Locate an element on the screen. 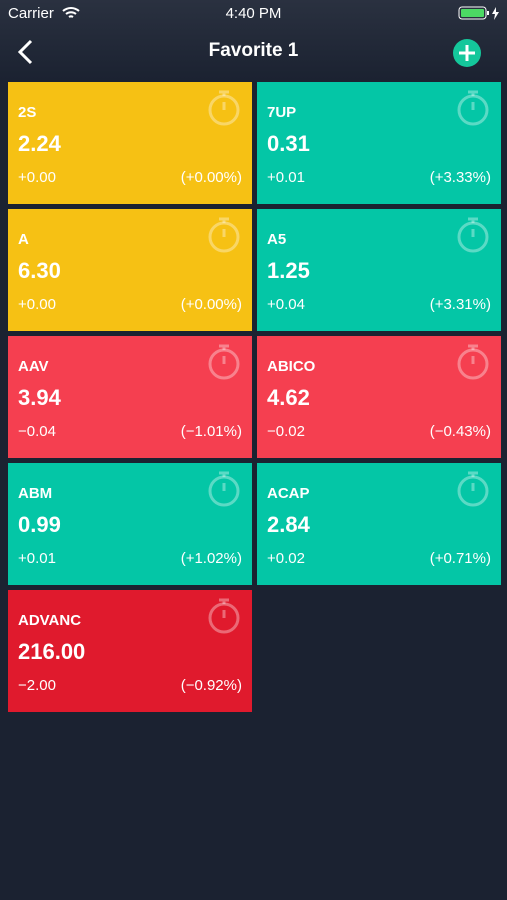 Image resolution: width=507 pixels, height=900 pixels. change: −0.02 is located at coordinates (286, 431).